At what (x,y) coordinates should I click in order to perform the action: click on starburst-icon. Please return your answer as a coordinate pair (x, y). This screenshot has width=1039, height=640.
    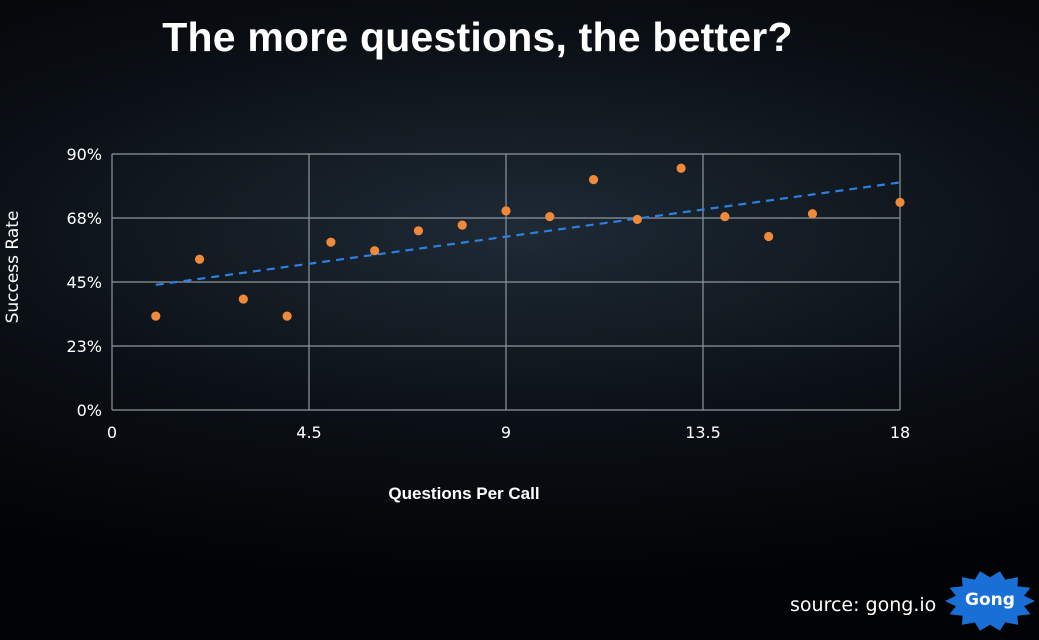
    Looking at the image, I should click on (990, 601).